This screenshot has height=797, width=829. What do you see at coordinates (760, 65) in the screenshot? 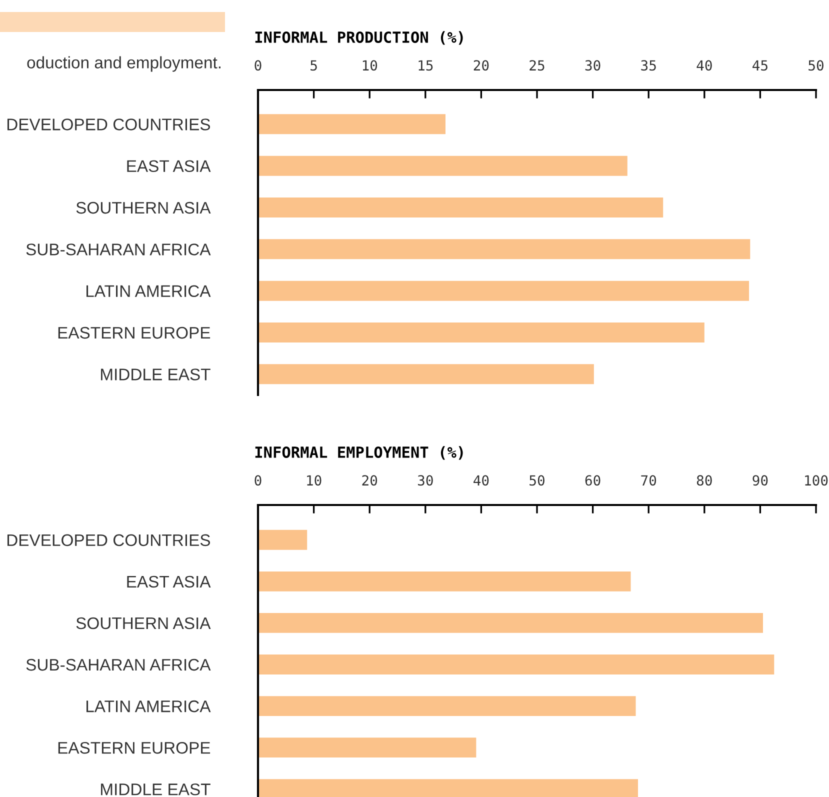
I see `x-tick-label: 45` at bounding box center [760, 65].